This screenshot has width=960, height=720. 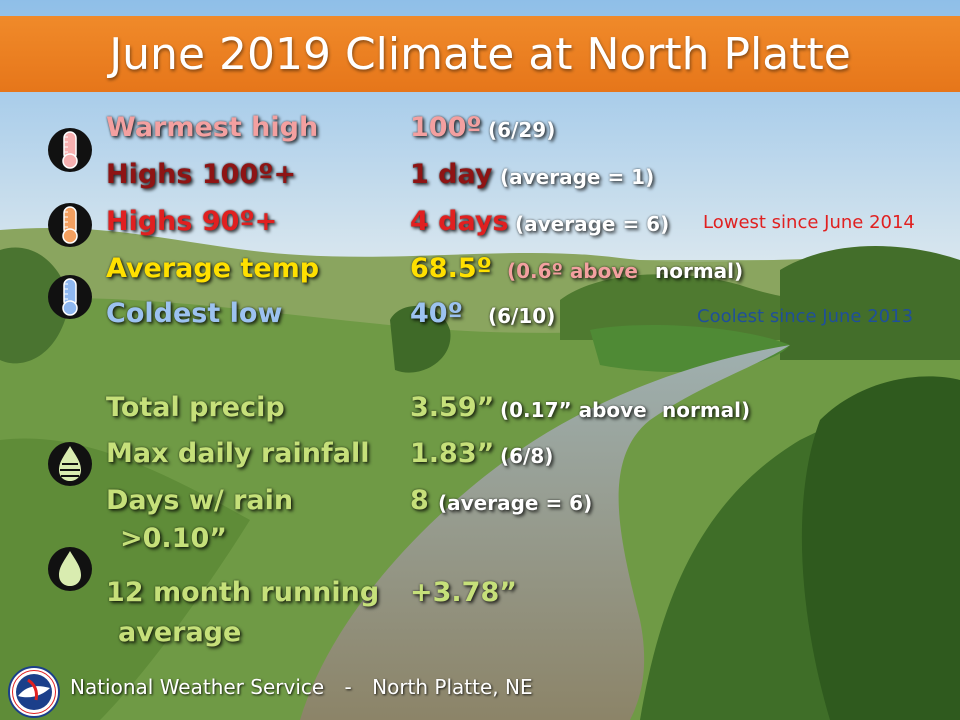 I want to click on footer-agency: National Weather Service, so click(x=197, y=687).